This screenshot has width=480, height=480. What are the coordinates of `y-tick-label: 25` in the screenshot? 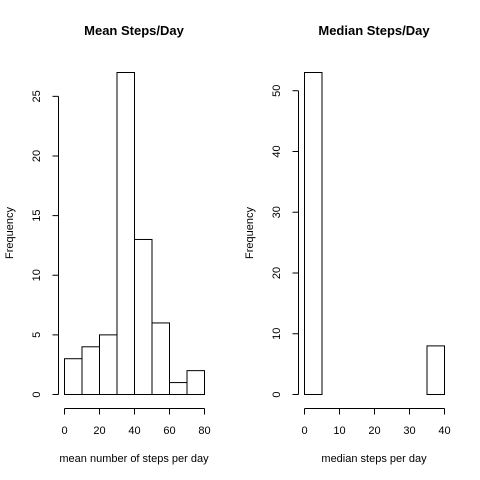 It's located at (37, 96).